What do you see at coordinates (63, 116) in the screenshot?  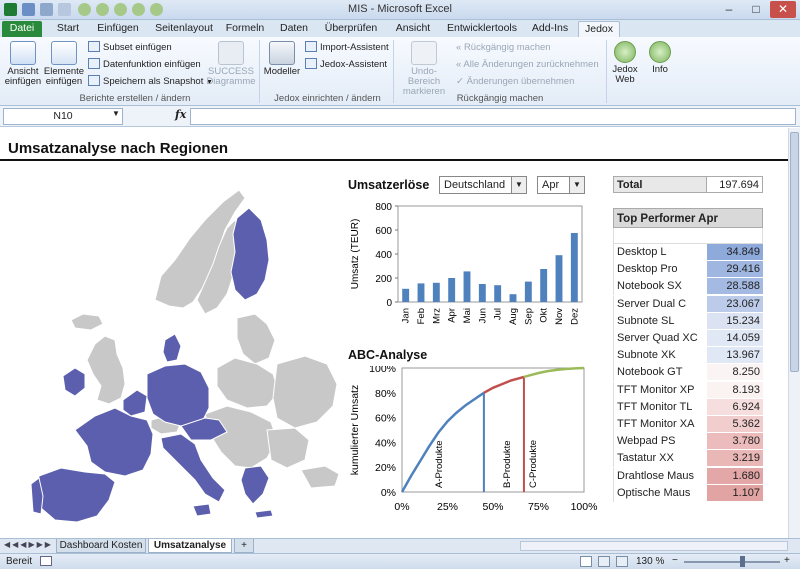 I see `name-box: N10` at bounding box center [63, 116].